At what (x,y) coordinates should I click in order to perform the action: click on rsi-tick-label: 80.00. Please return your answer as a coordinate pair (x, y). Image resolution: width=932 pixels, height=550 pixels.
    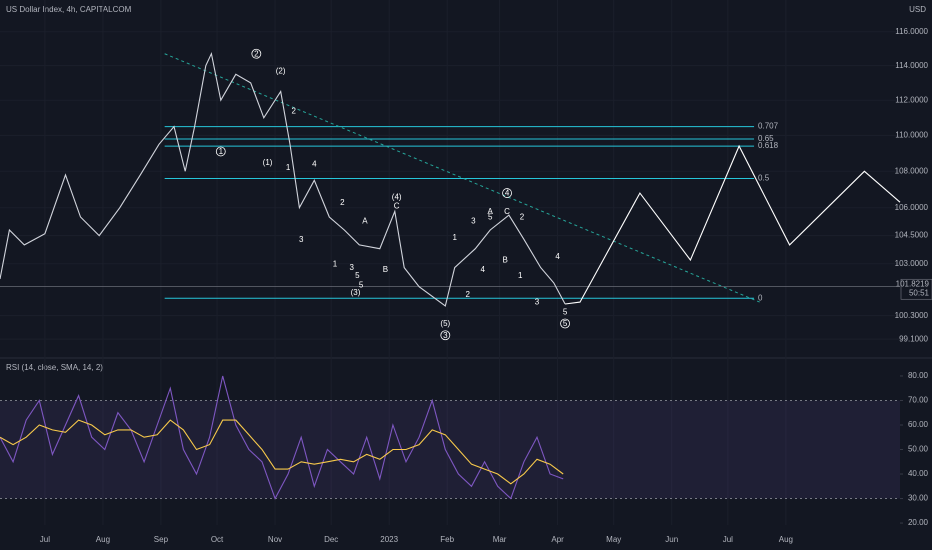
    Looking at the image, I should click on (918, 375).